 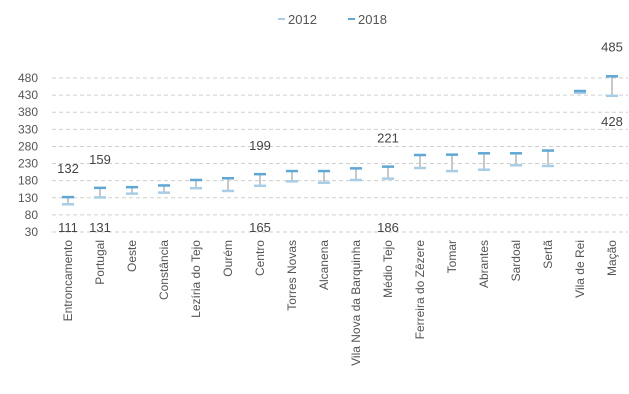 What do you see at coordinates (228, 258) in the screenshot?
I see `x-tick-label: Ourém` at bounding box center [228, 258].